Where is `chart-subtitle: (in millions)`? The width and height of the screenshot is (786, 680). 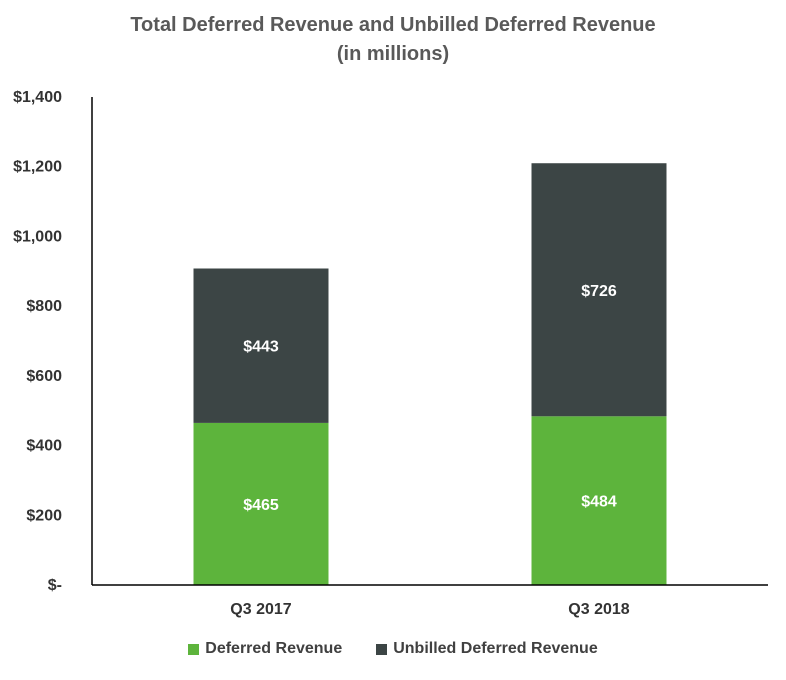
chart-subtitle: (in millions) is located at coordinates (393, 54).